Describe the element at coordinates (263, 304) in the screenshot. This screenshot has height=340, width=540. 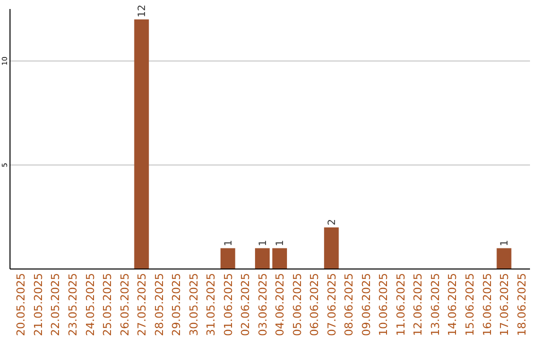
I see `x-tick-label: 03.06.2025` at that location.